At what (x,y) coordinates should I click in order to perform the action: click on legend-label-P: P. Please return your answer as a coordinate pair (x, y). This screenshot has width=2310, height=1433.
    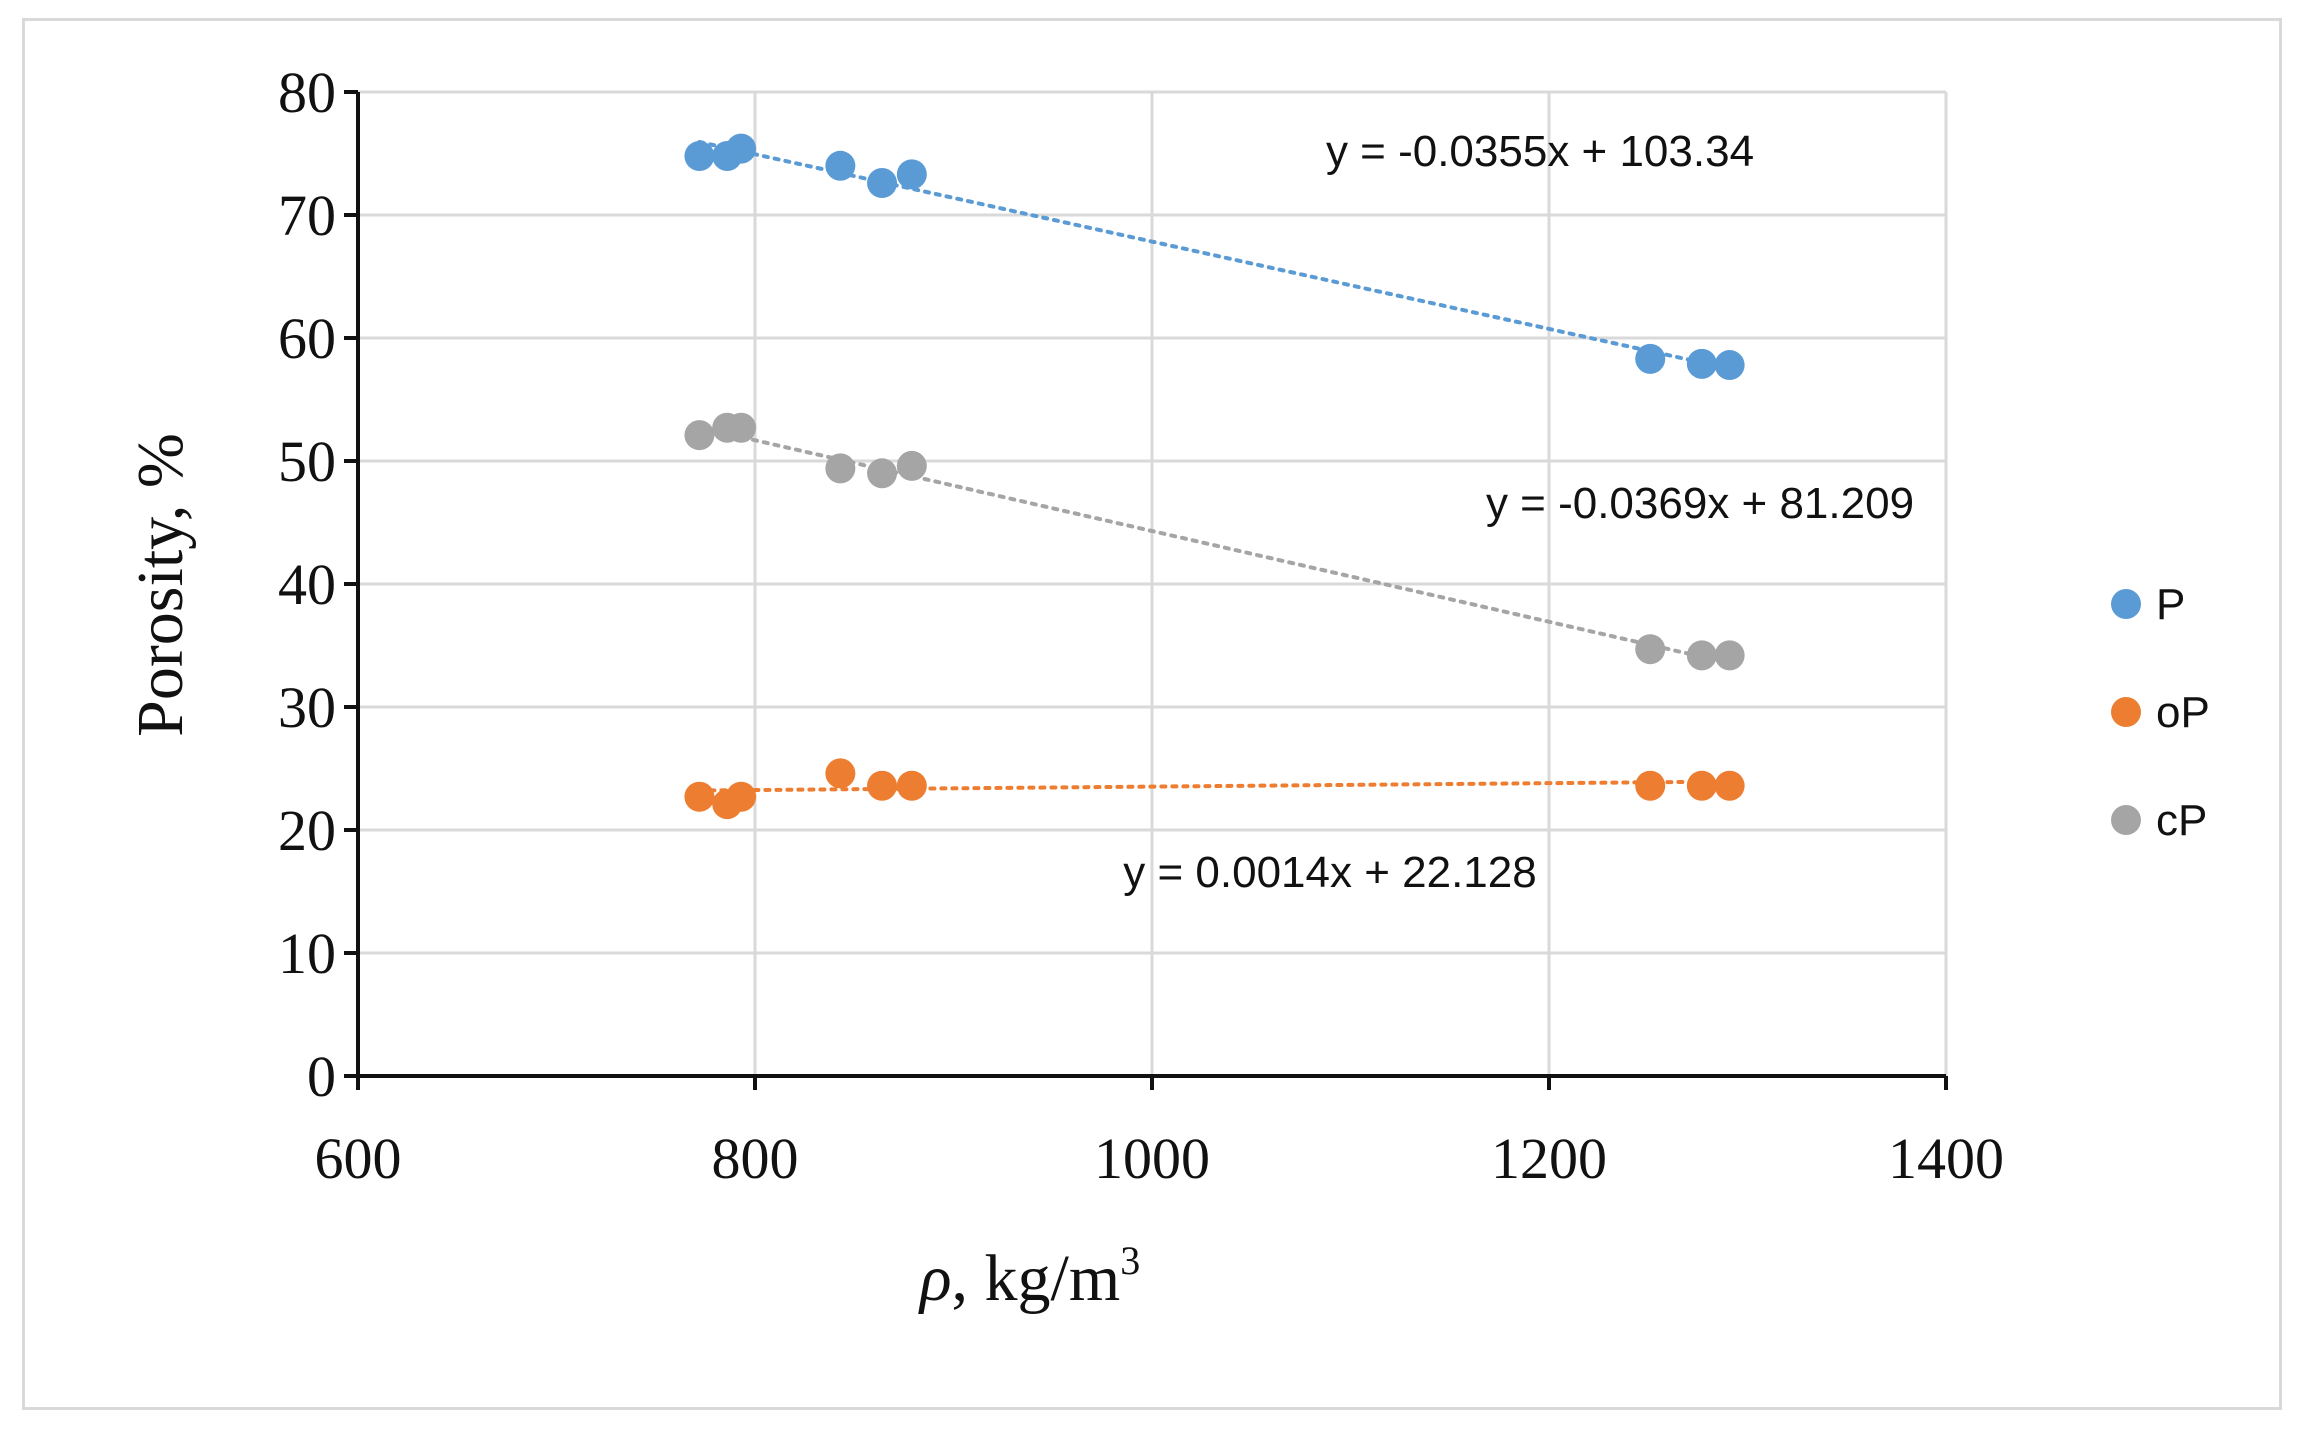
    Looking at the image, I should click on (2170, 604).